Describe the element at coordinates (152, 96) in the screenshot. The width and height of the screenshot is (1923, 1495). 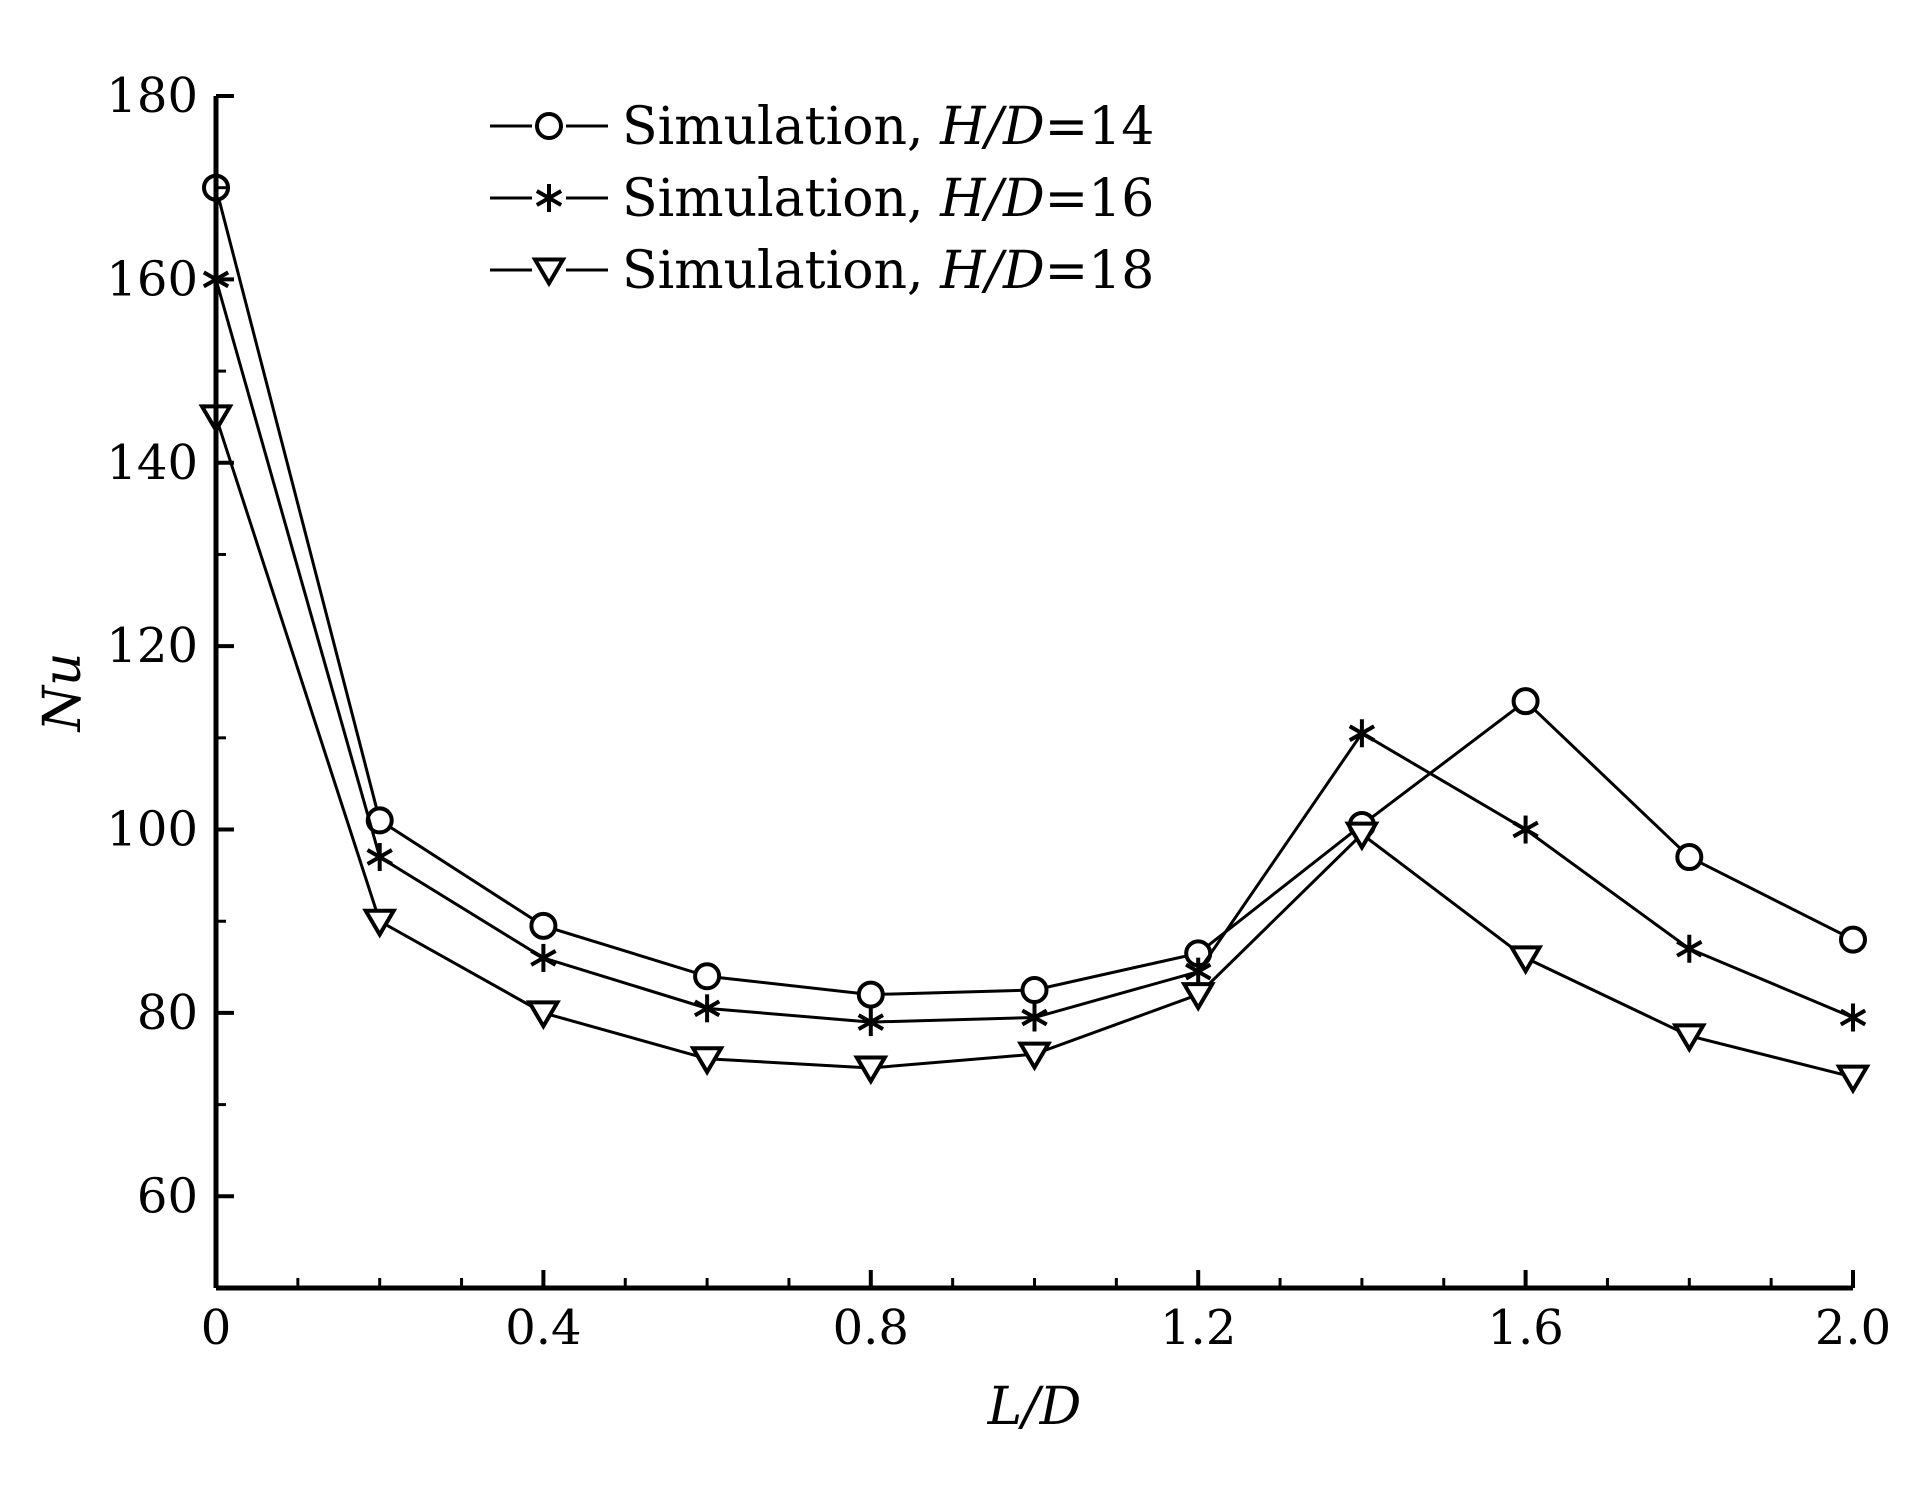
I see `y-tick-label: 180` at that location.